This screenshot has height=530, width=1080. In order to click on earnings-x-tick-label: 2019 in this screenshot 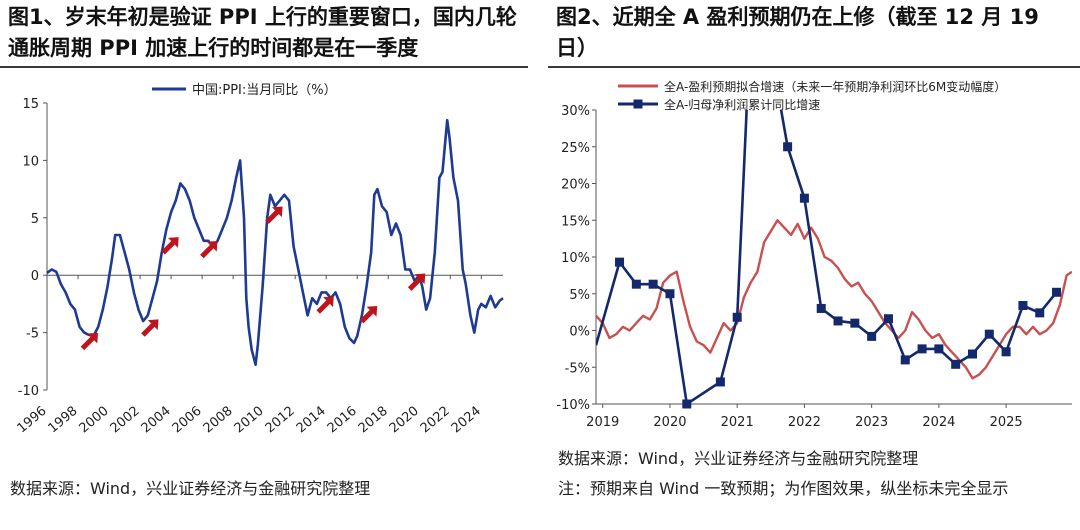, I will do `click(602, 422)`.